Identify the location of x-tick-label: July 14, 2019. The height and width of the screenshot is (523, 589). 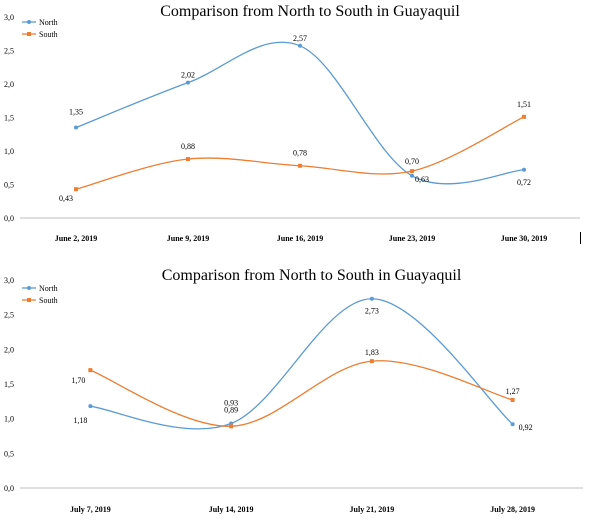
(231, 509).